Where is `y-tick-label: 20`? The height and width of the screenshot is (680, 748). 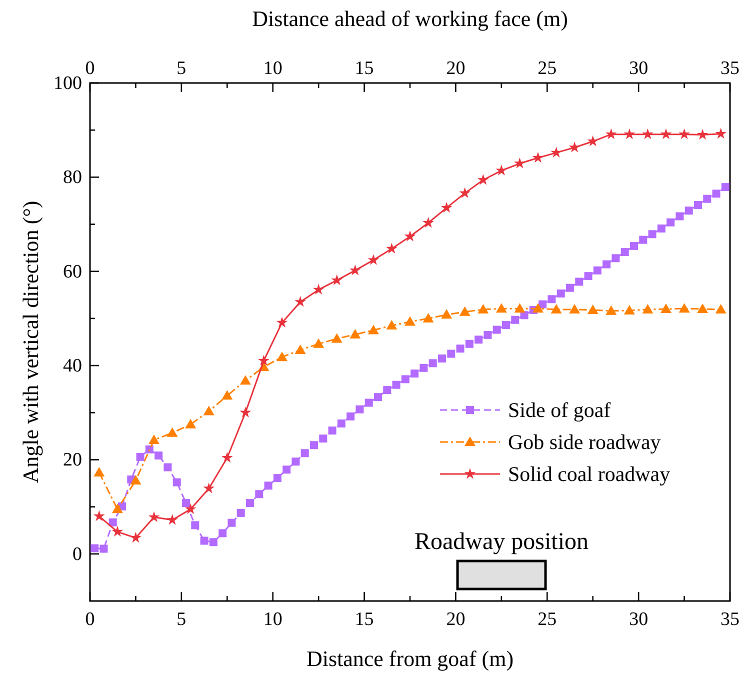
y-tick-label: 20 is located at coordinates (72, 460).